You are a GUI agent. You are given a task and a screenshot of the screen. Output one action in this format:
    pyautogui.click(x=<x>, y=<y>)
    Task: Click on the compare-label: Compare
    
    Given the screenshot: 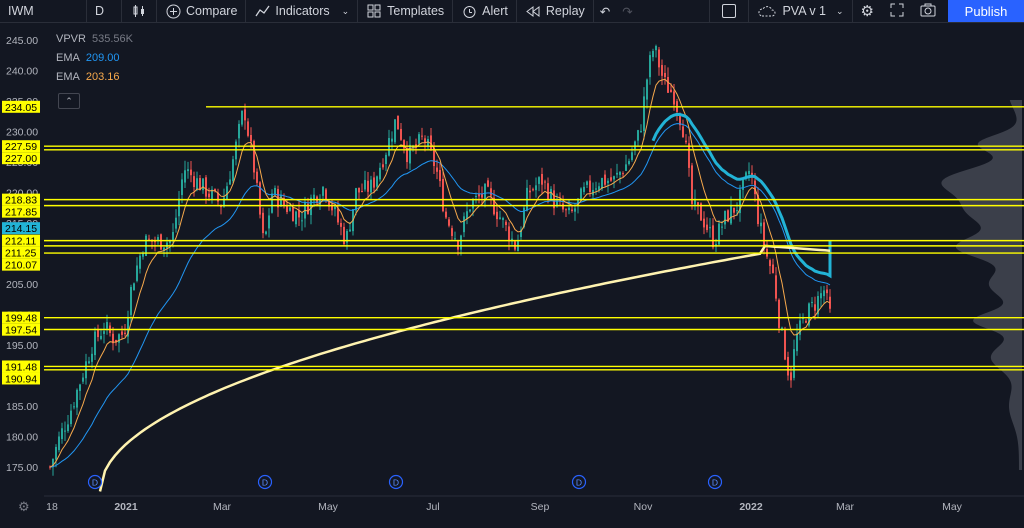 What is the action you would take?
    pyautogui.click(x=212, y=11)
    